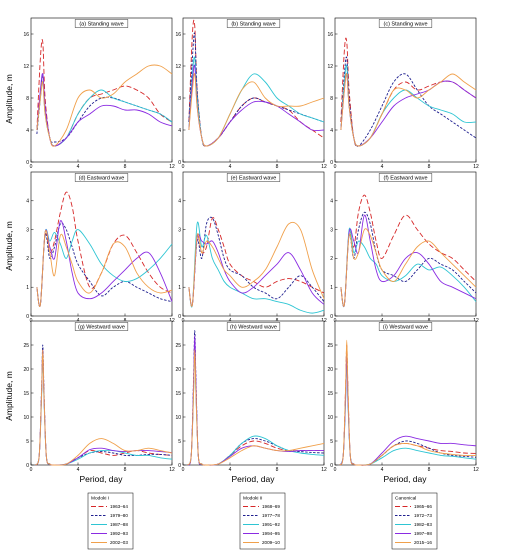  I want to click on chart-panel-4: 0123404812(d) Eastward wave, so click(100, 247).